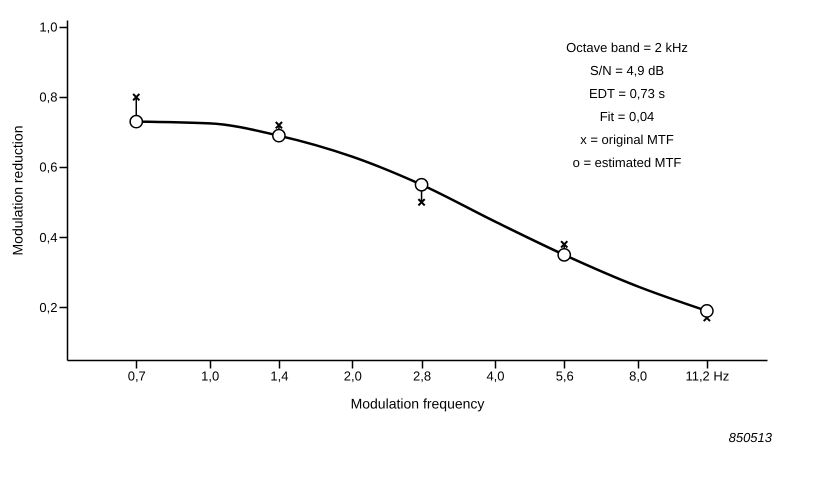 This screenshot has height=478, width=836. Describe the element at coordinates (137, 376) in the screenshot. I see `x-tick-label: 0,7` at that location.